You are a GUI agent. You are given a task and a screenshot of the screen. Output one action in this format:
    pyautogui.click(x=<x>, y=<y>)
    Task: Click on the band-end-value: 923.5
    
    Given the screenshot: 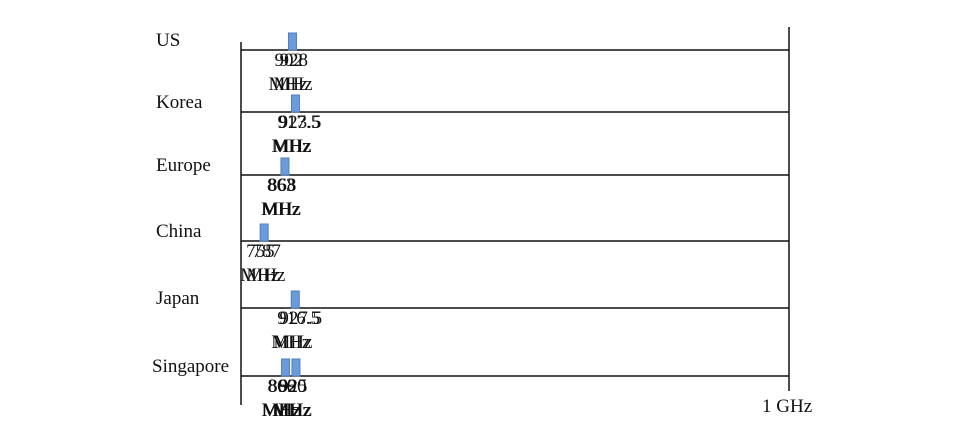 What is the action you would take?
    pyautogui.click(x=300, y=122)
    